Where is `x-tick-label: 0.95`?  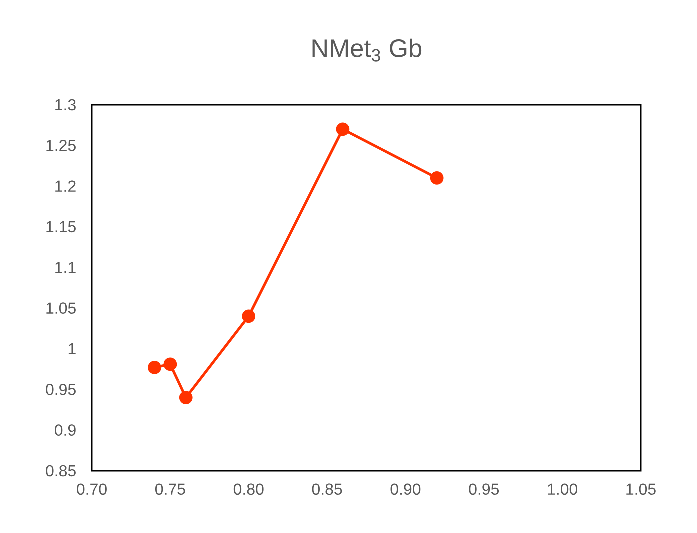
x-tick-label: 0.95 is located at coordinates (484, 490).